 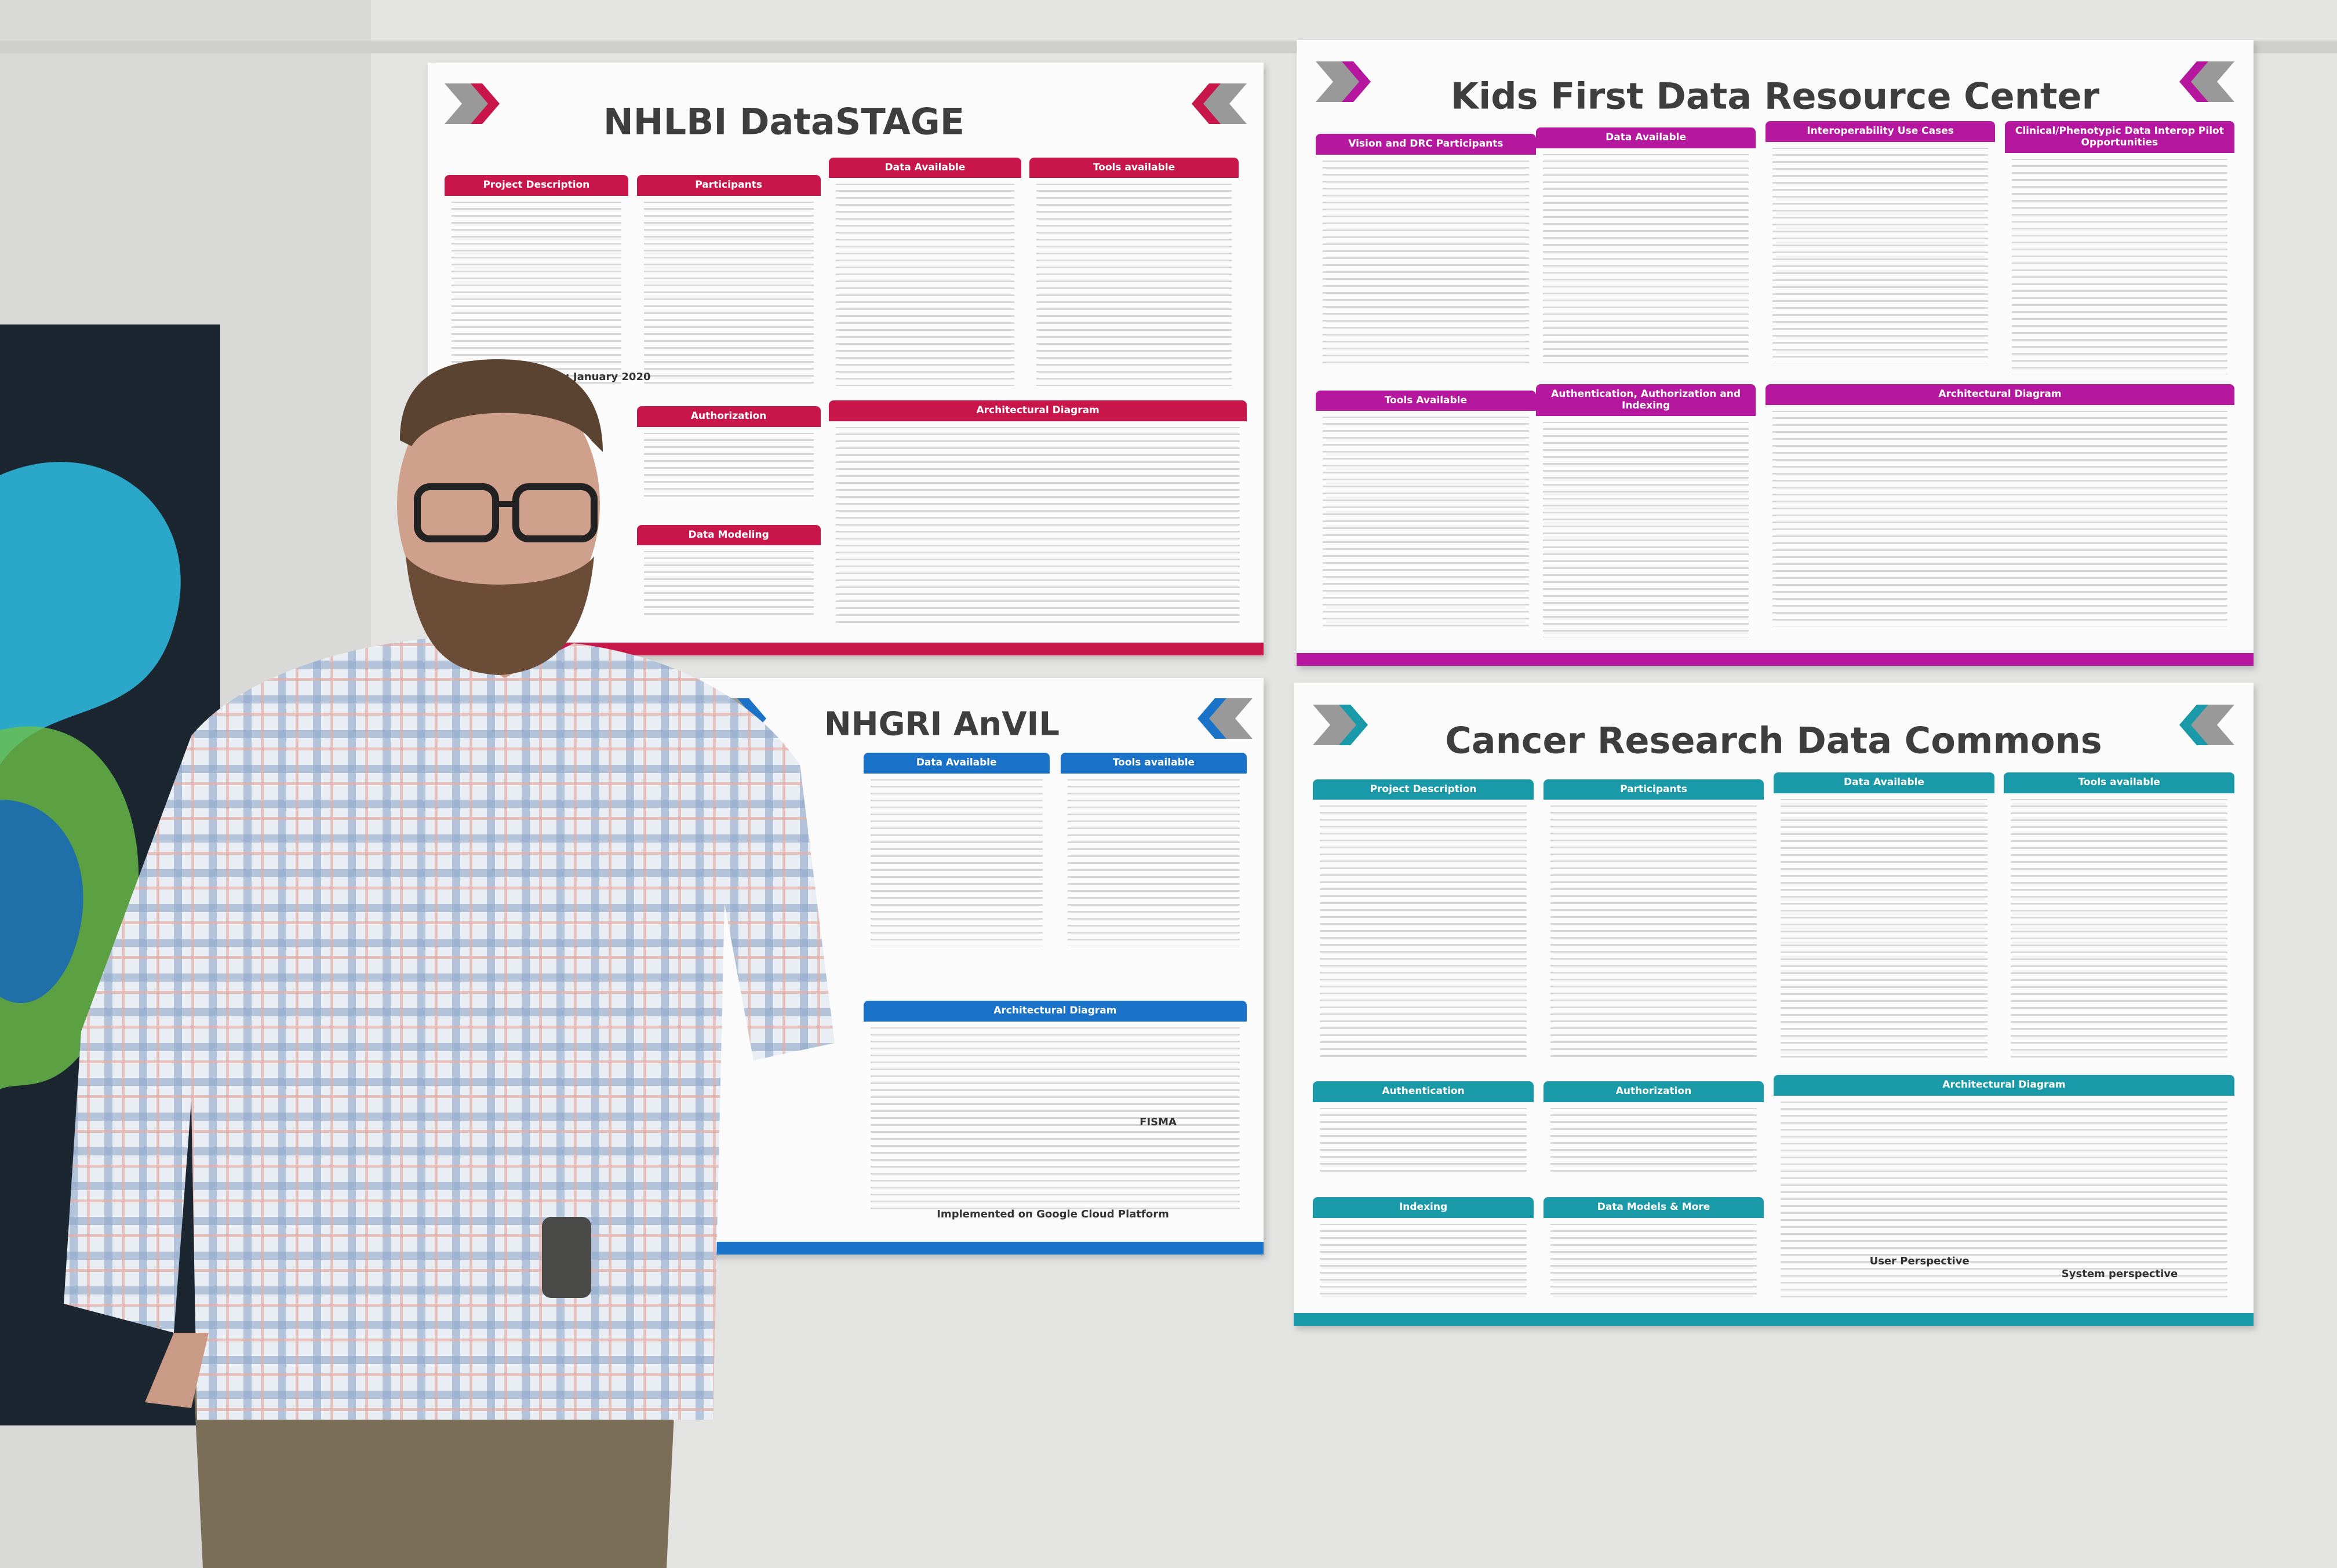 I want to click on section-header: Data Modeling, so click(x=728, y=535).